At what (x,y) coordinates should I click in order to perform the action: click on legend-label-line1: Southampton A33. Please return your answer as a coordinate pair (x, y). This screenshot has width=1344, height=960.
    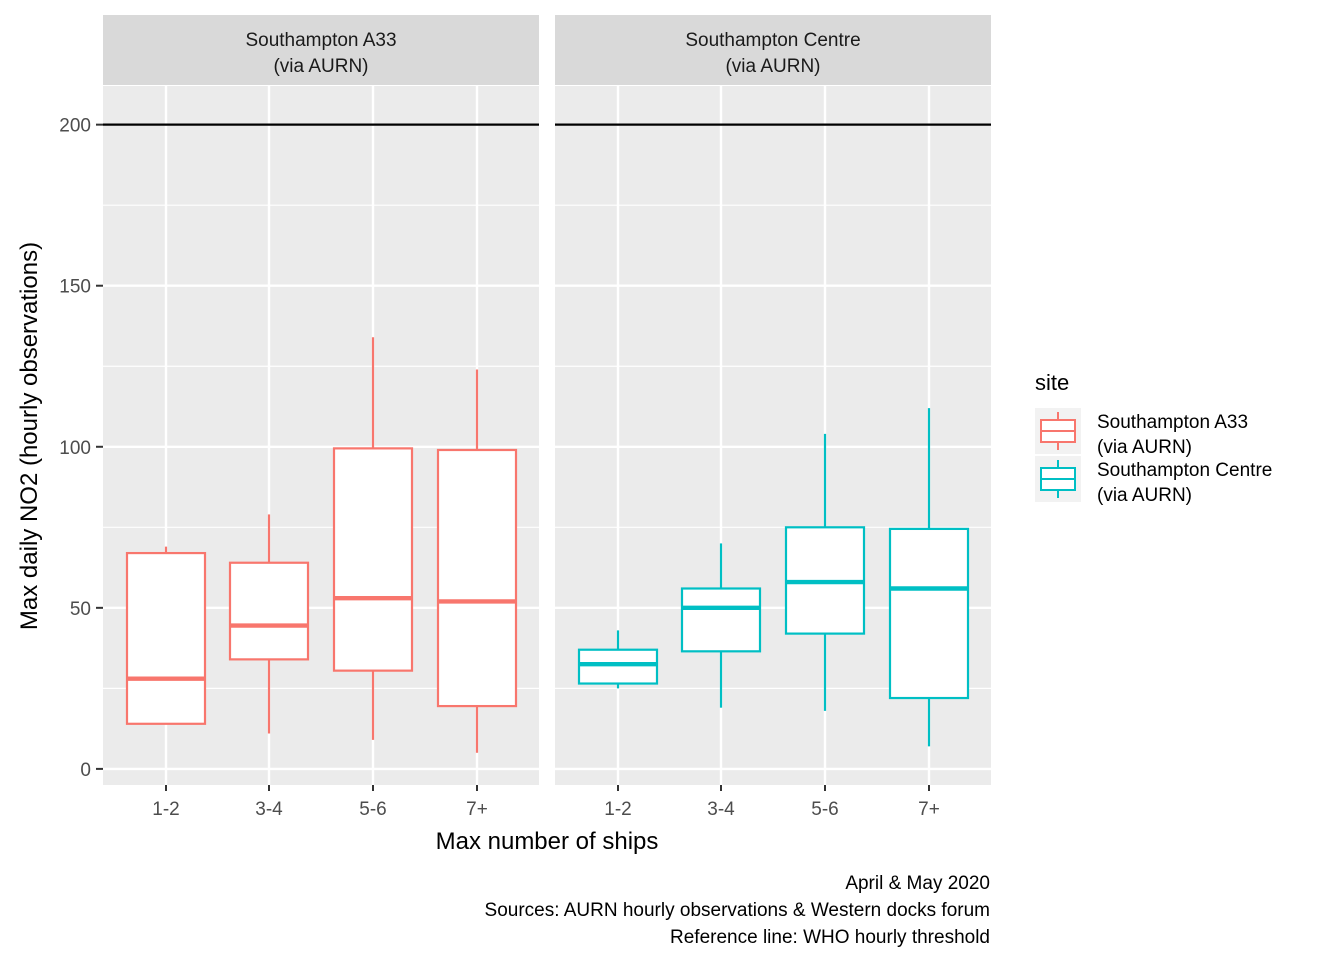
    Looking at the image, I should click on (1172, 422).